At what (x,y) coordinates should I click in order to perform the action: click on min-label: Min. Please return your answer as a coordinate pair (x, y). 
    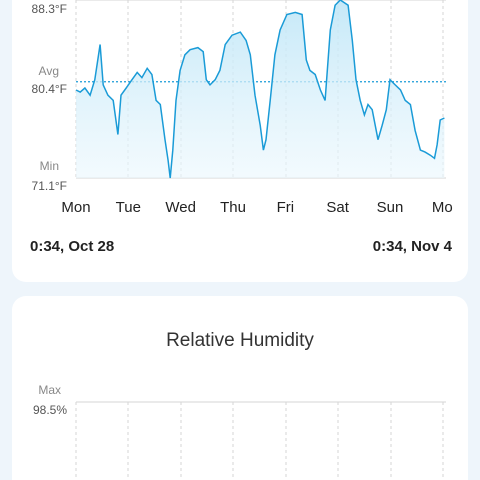
    Looking at the image, I should click on (49, 166).